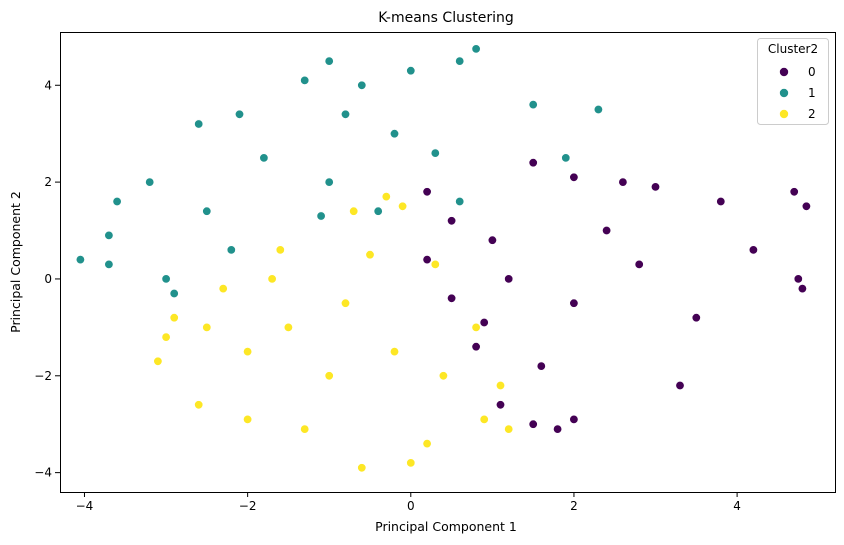 The image size is (844, 545). Describe the element at coordinates (47, 279) in the screenshot. I see `y-axis: −4 −2 0 2 4` at that location.